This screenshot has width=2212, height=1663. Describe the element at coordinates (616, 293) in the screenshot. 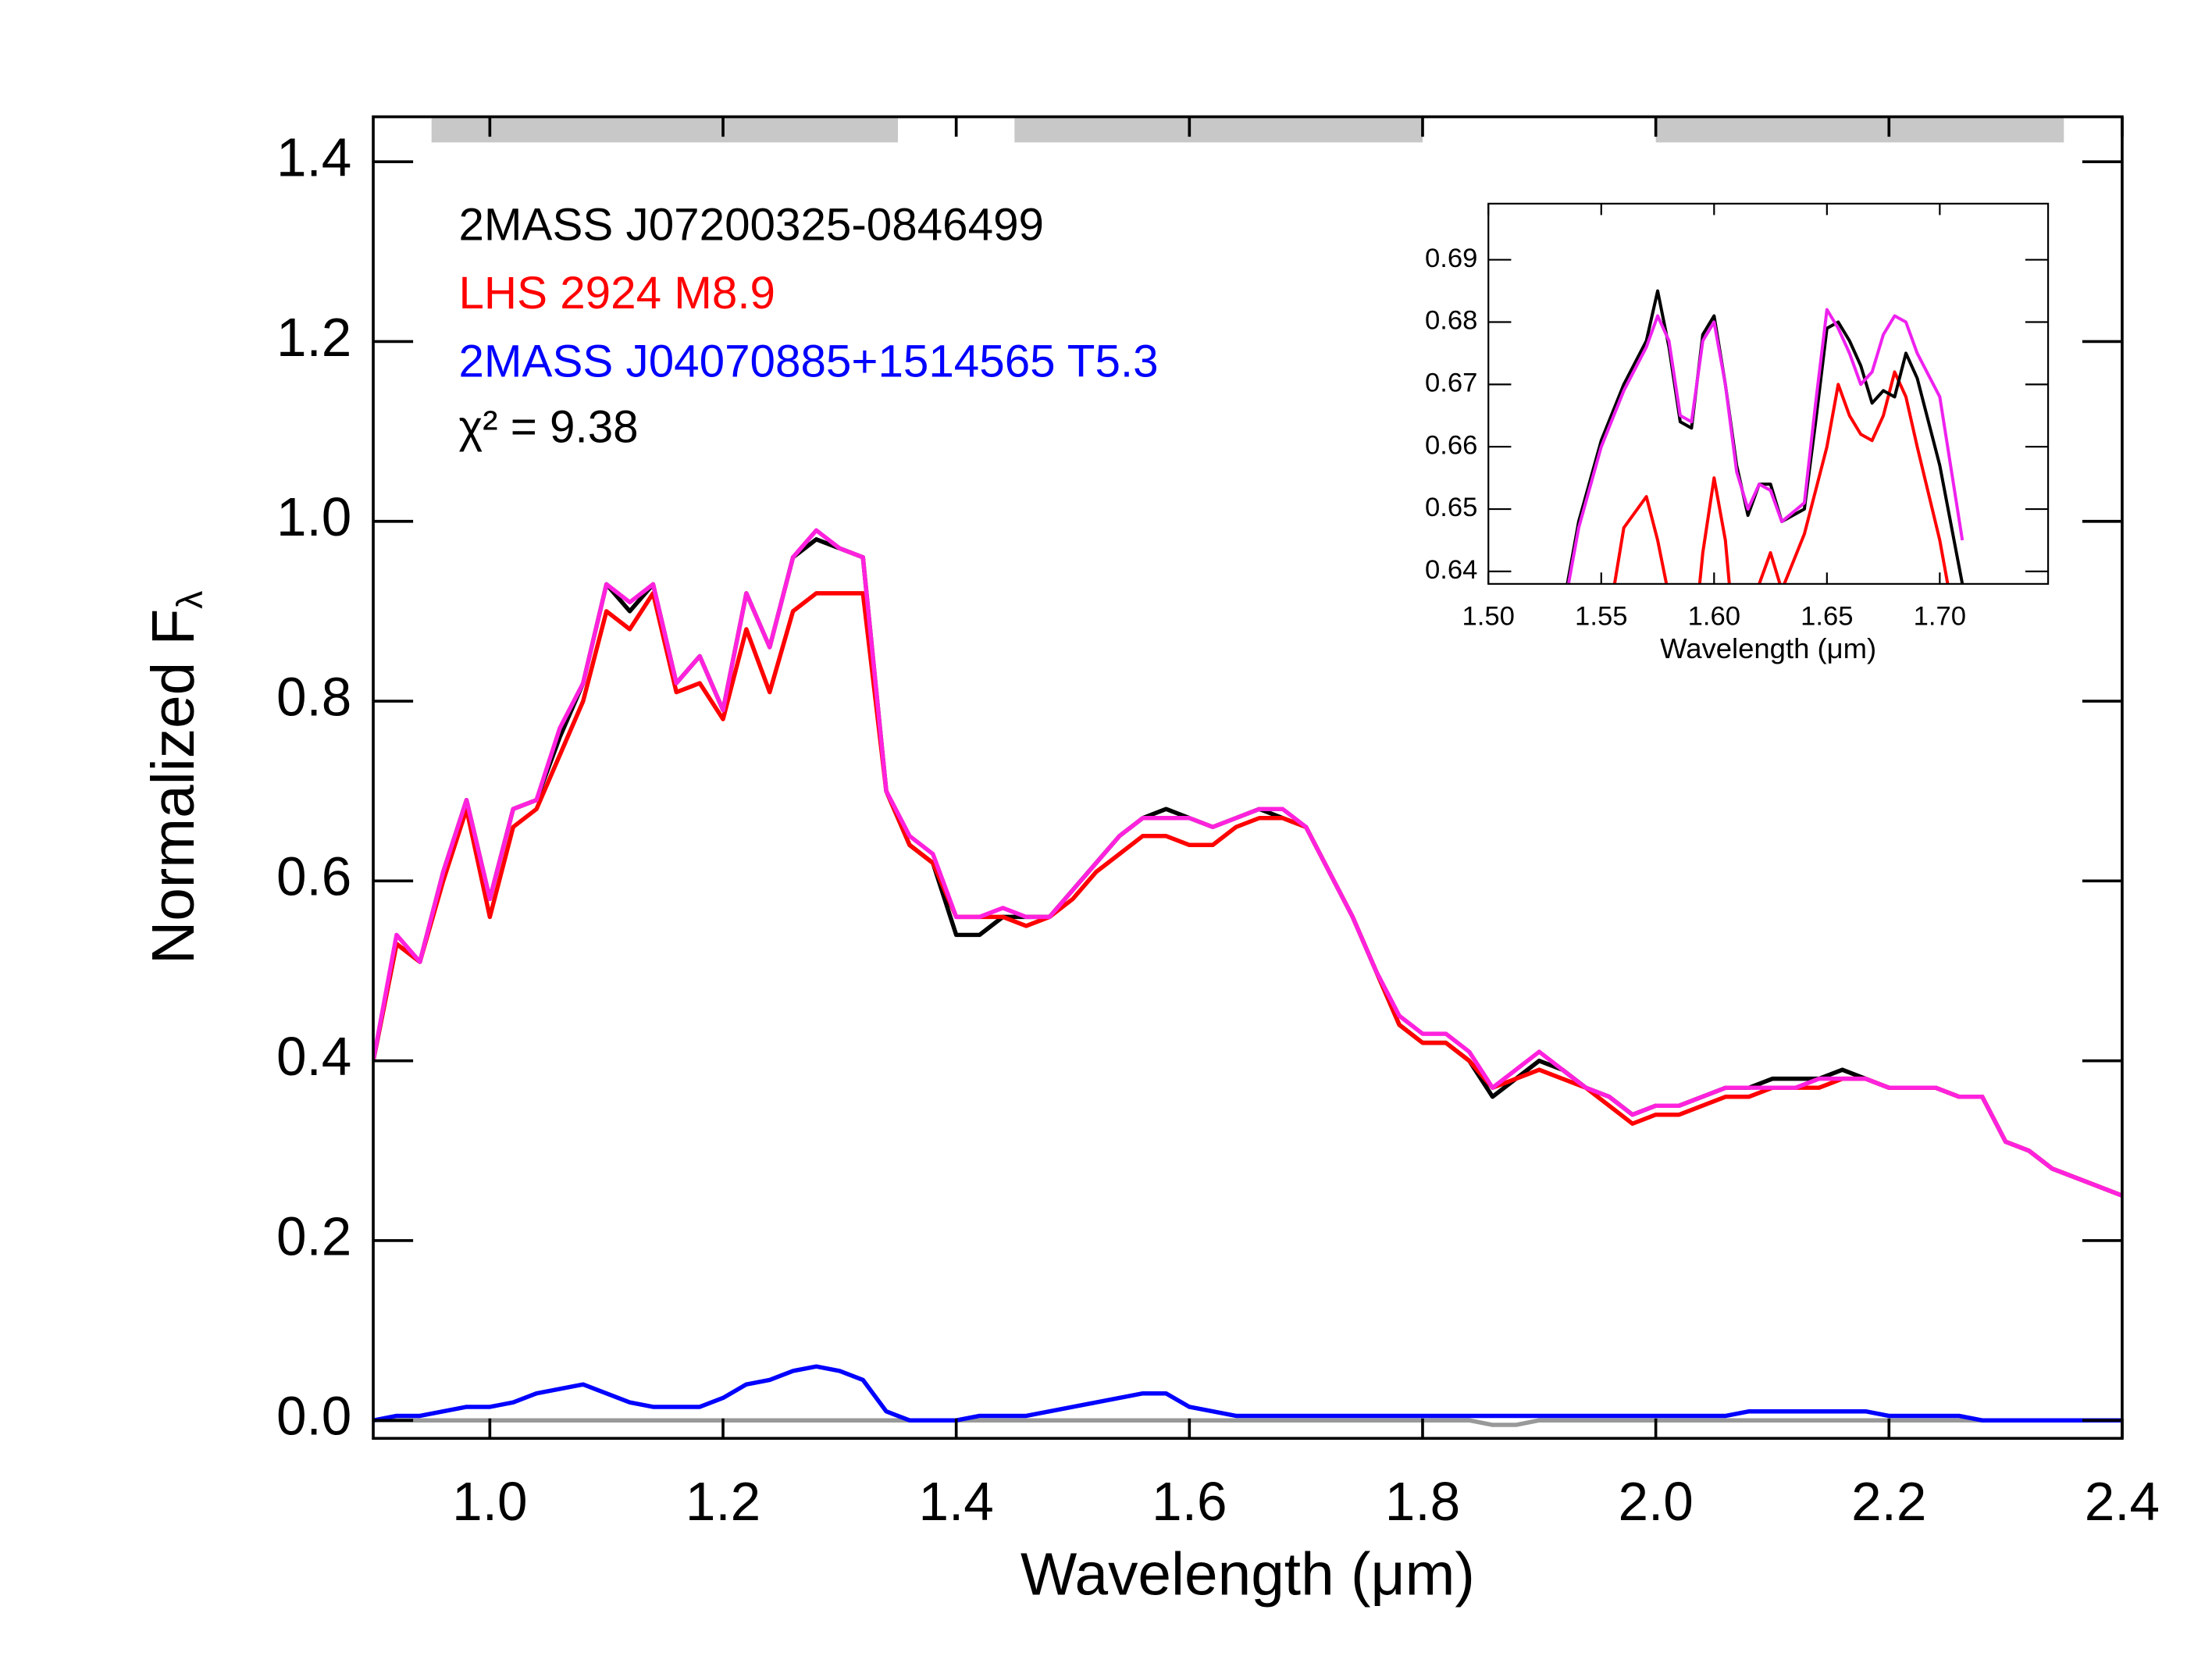

I see `legend-entry: LHS 2924 M8.9` at that location.